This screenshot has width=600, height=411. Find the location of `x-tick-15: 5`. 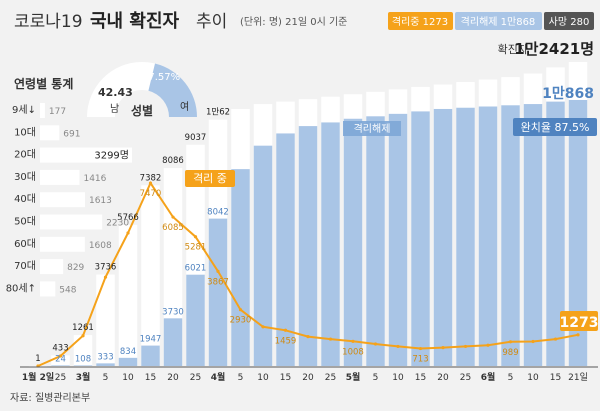

x-tick-15: 5 is located at coordinates (376, 378).